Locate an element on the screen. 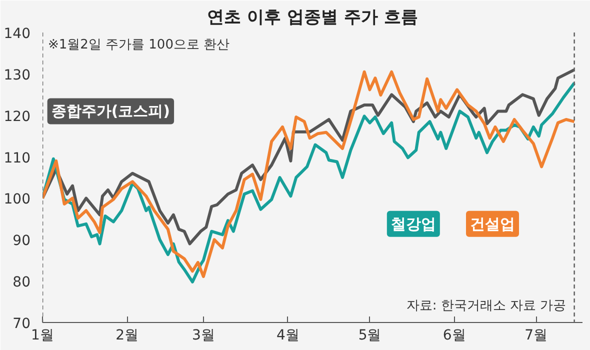 This screenshot has width=590, height=350. x-tick-label: 6월 is located at coordinates (454, 336).